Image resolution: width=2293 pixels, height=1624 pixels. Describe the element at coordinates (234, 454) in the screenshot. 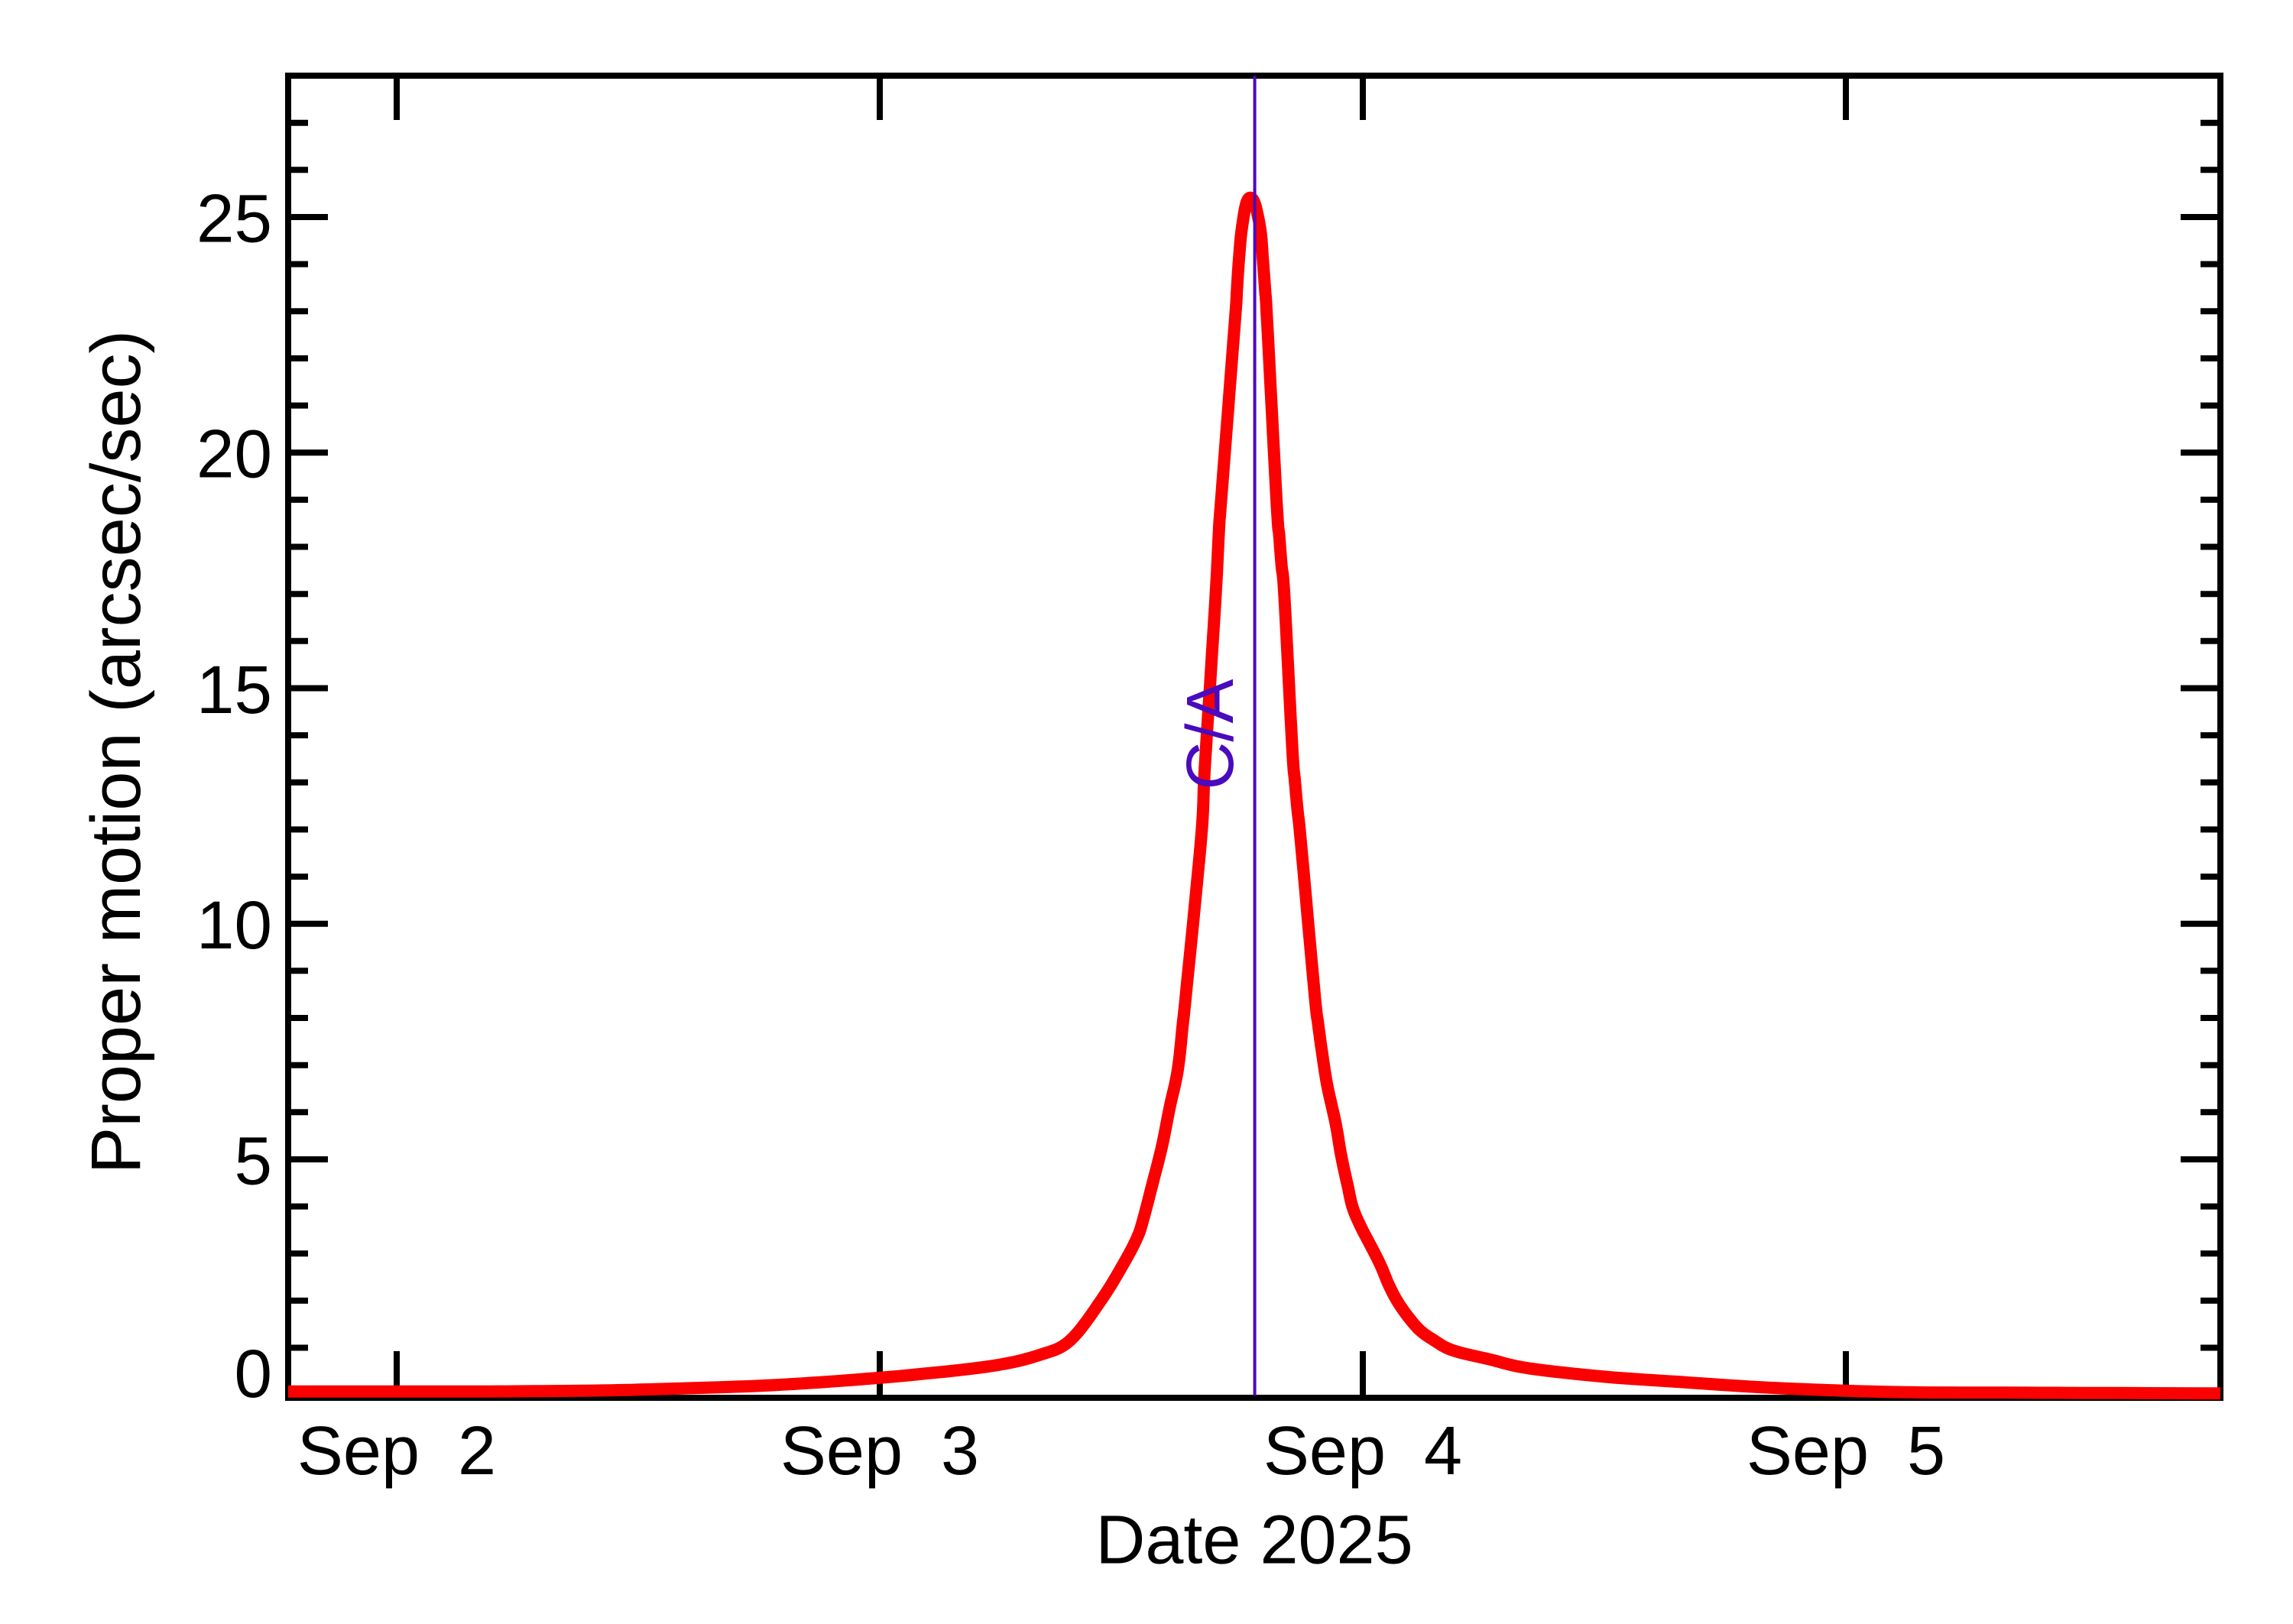

I see `svg-text: 20` at that location.